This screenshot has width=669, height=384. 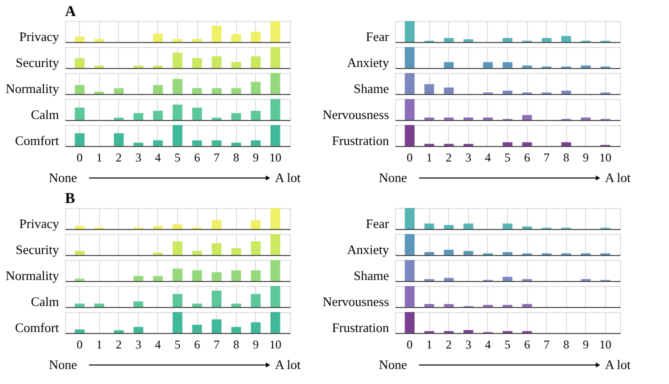 I want to click on y-axis-title: Shame, so click(x=372, y=88).